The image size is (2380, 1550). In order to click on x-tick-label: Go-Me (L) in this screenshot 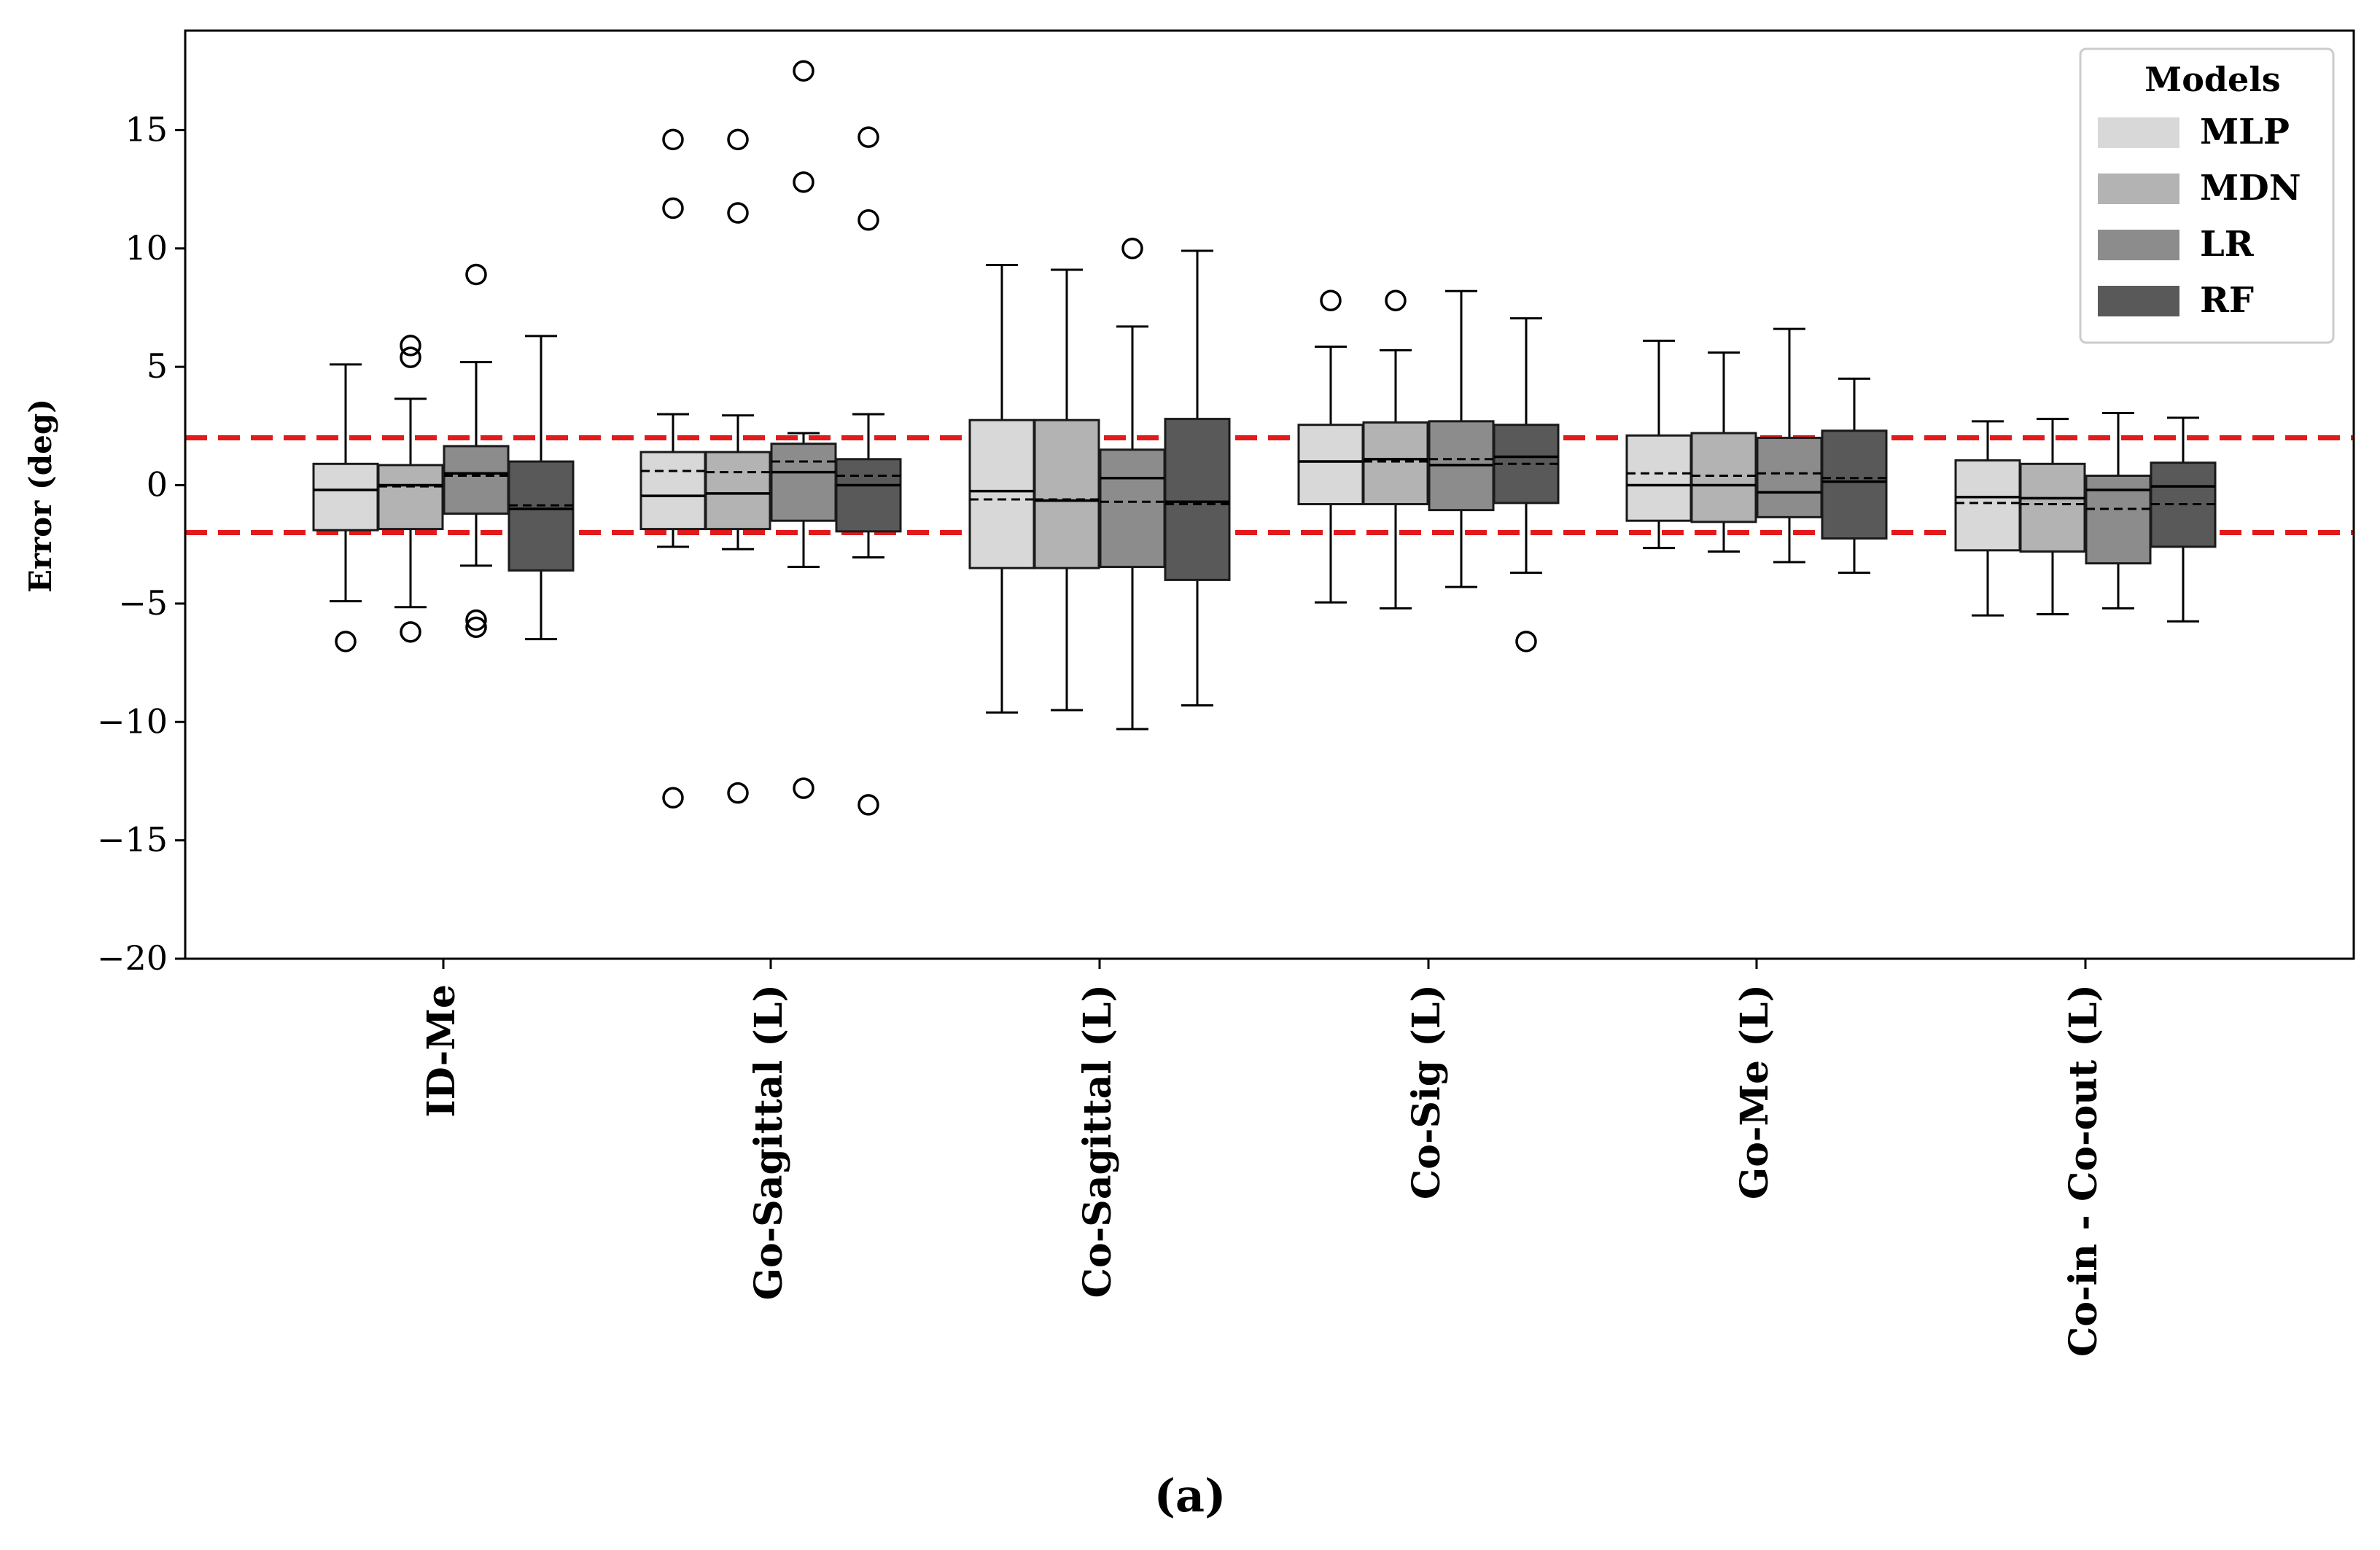, I will do `click(1754, 1091)`.